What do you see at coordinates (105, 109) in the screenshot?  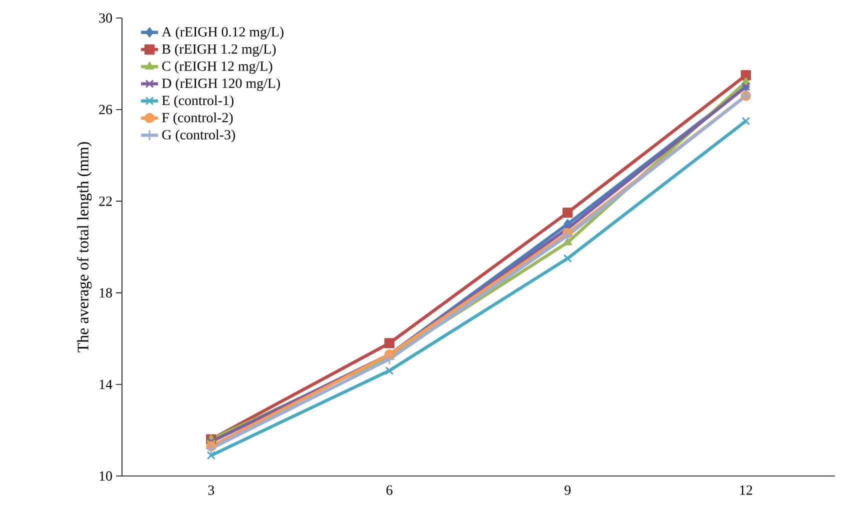 I see `y-tick-label: 26` at bounding box center [105, 109].